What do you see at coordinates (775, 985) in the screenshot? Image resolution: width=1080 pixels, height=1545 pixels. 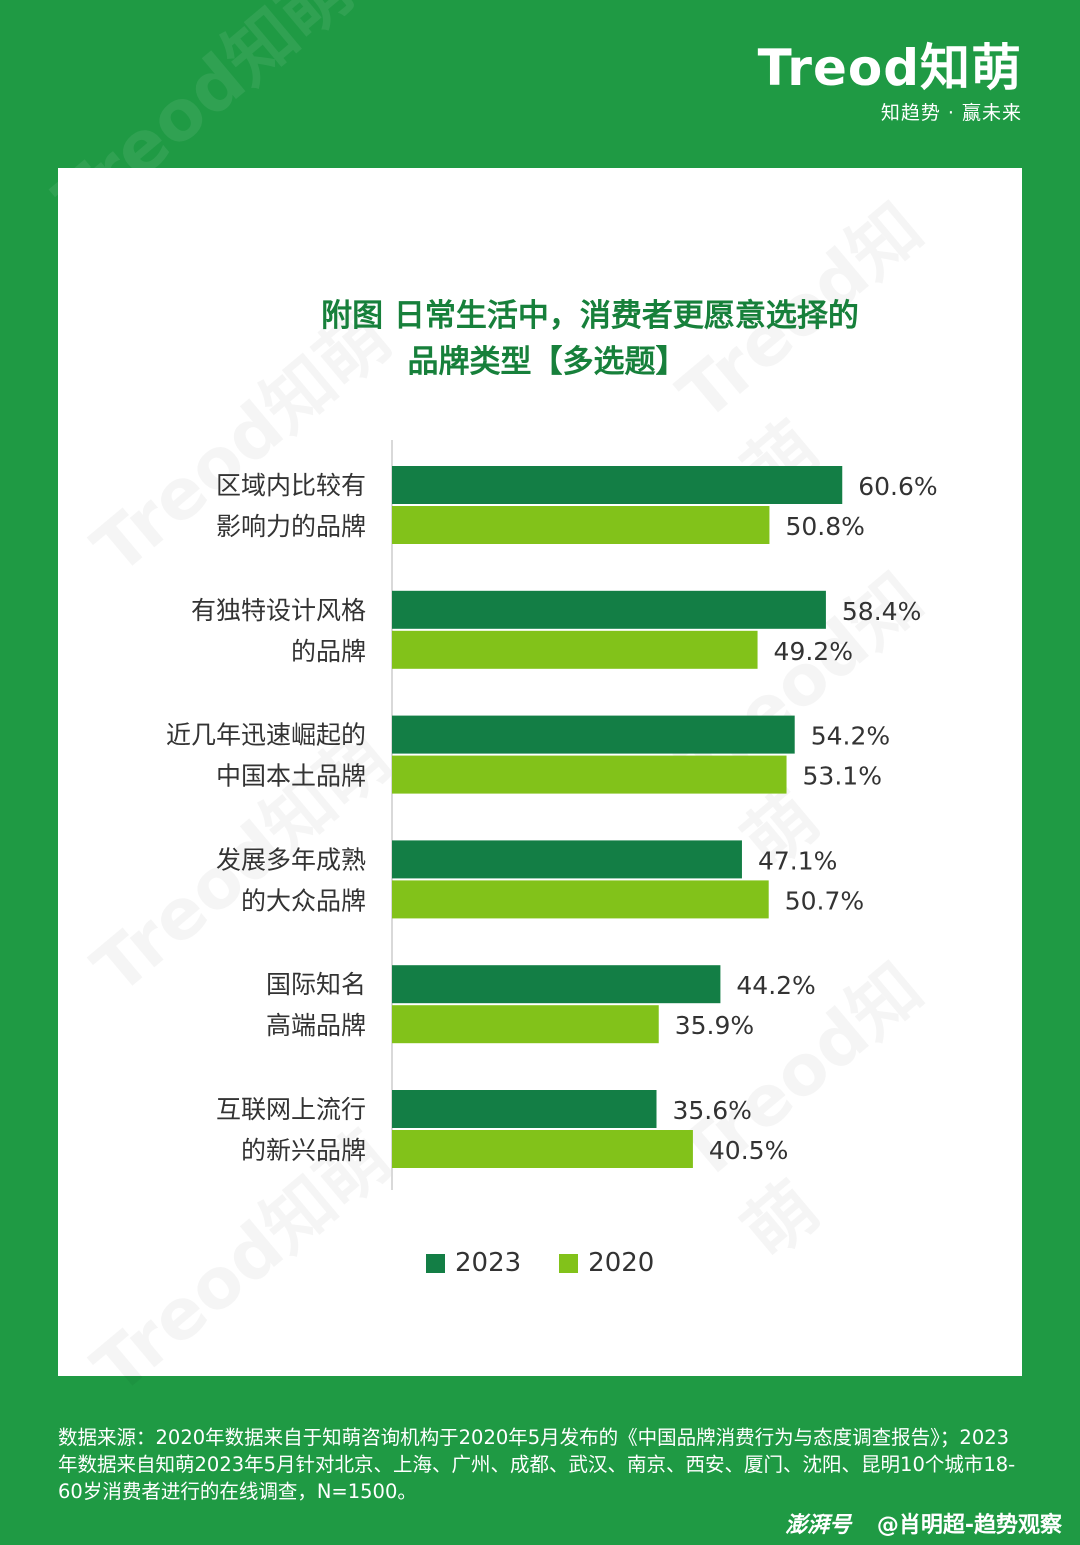 I see `data-label-2023: 44.2%` at bounding box center [775, 985].